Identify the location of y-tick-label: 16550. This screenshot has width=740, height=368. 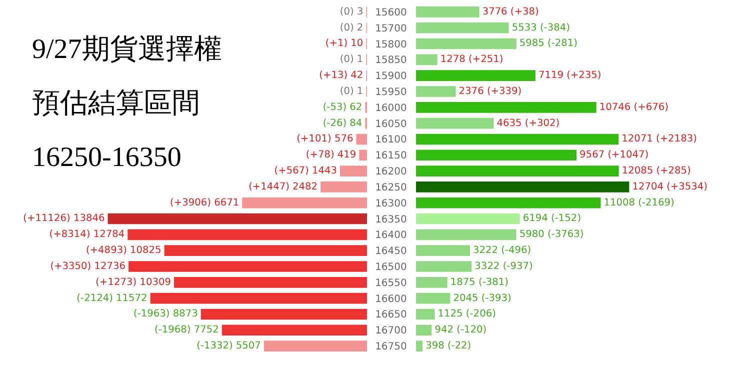
(391, 283).